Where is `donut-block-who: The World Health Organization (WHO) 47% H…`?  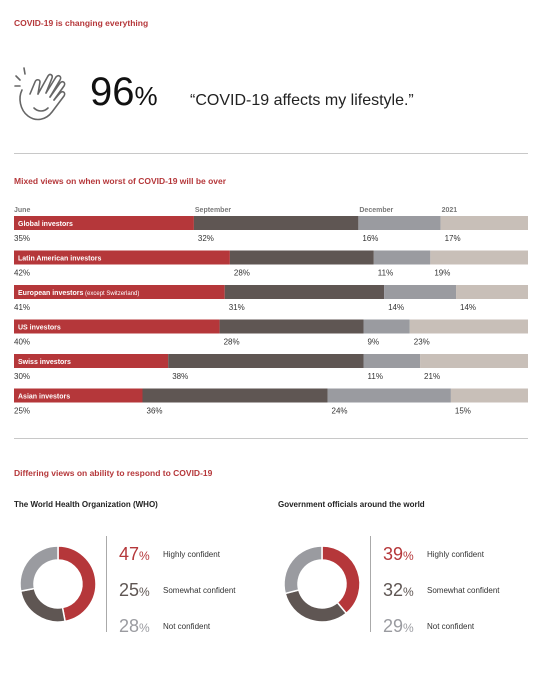 donut-block-who: The World Health Organization (WHO) 47% H… is located at coordinates (139, 570).